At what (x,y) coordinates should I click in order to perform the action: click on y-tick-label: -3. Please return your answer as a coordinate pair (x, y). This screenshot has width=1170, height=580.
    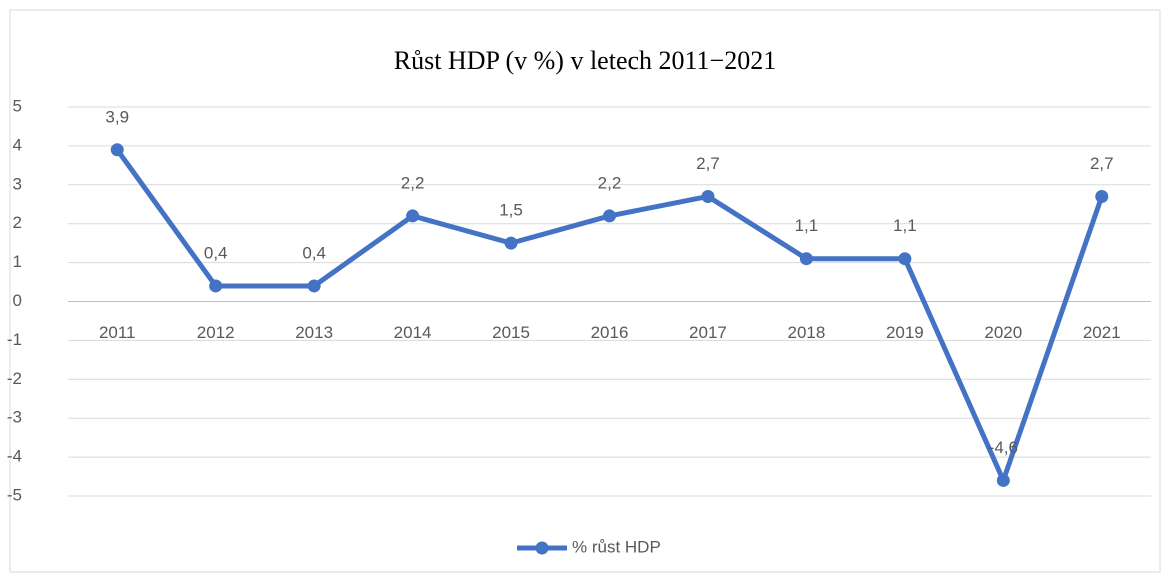
    Looking at the image, I should click on (14, 417).